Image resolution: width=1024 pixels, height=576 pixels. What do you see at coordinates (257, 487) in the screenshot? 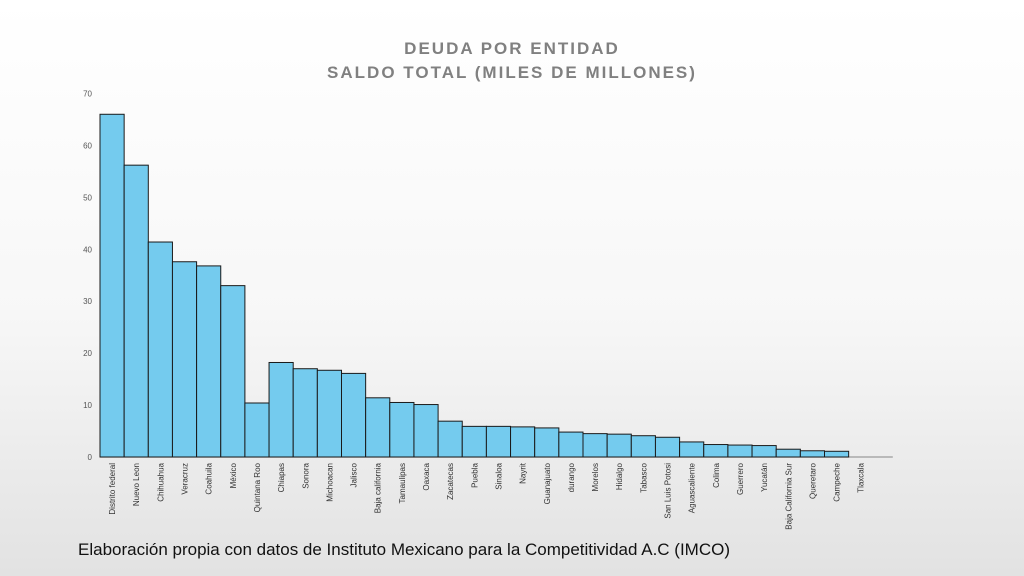
I see `category-label: Quintana Roo` at bounding box center [257, 487].